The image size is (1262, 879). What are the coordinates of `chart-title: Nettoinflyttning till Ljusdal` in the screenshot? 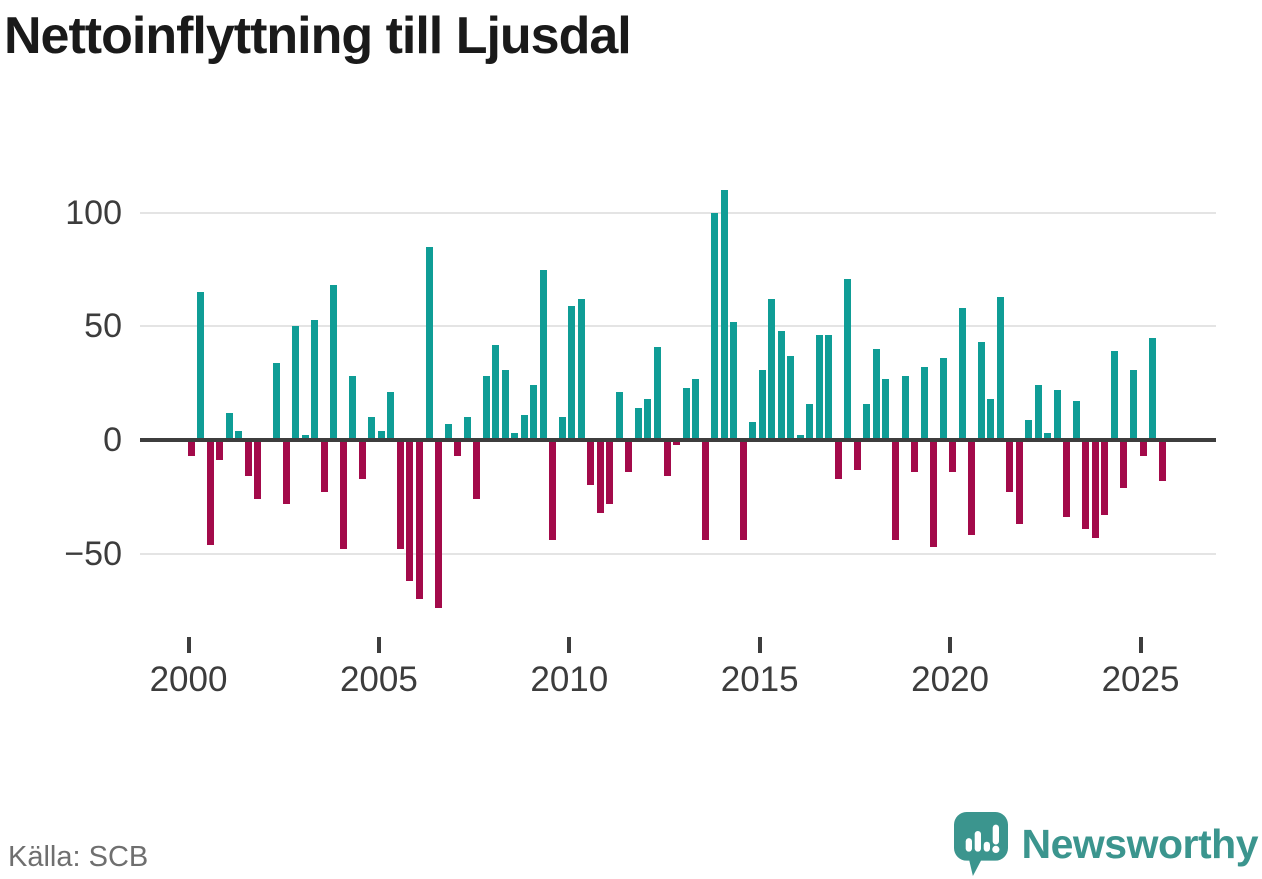 It's located at (318, 36).